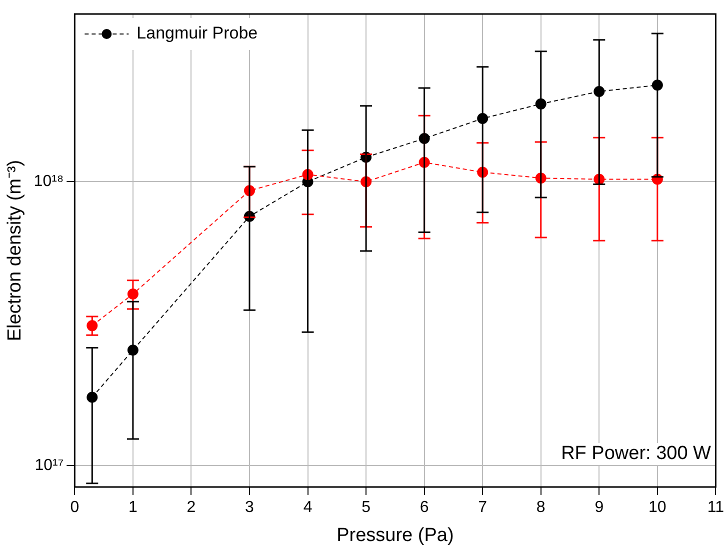 This screenshot has width=727, height=551. Describe the element at coordinates (366, 507) in the screenshot. I see `x-tick-label: 5` at that location.